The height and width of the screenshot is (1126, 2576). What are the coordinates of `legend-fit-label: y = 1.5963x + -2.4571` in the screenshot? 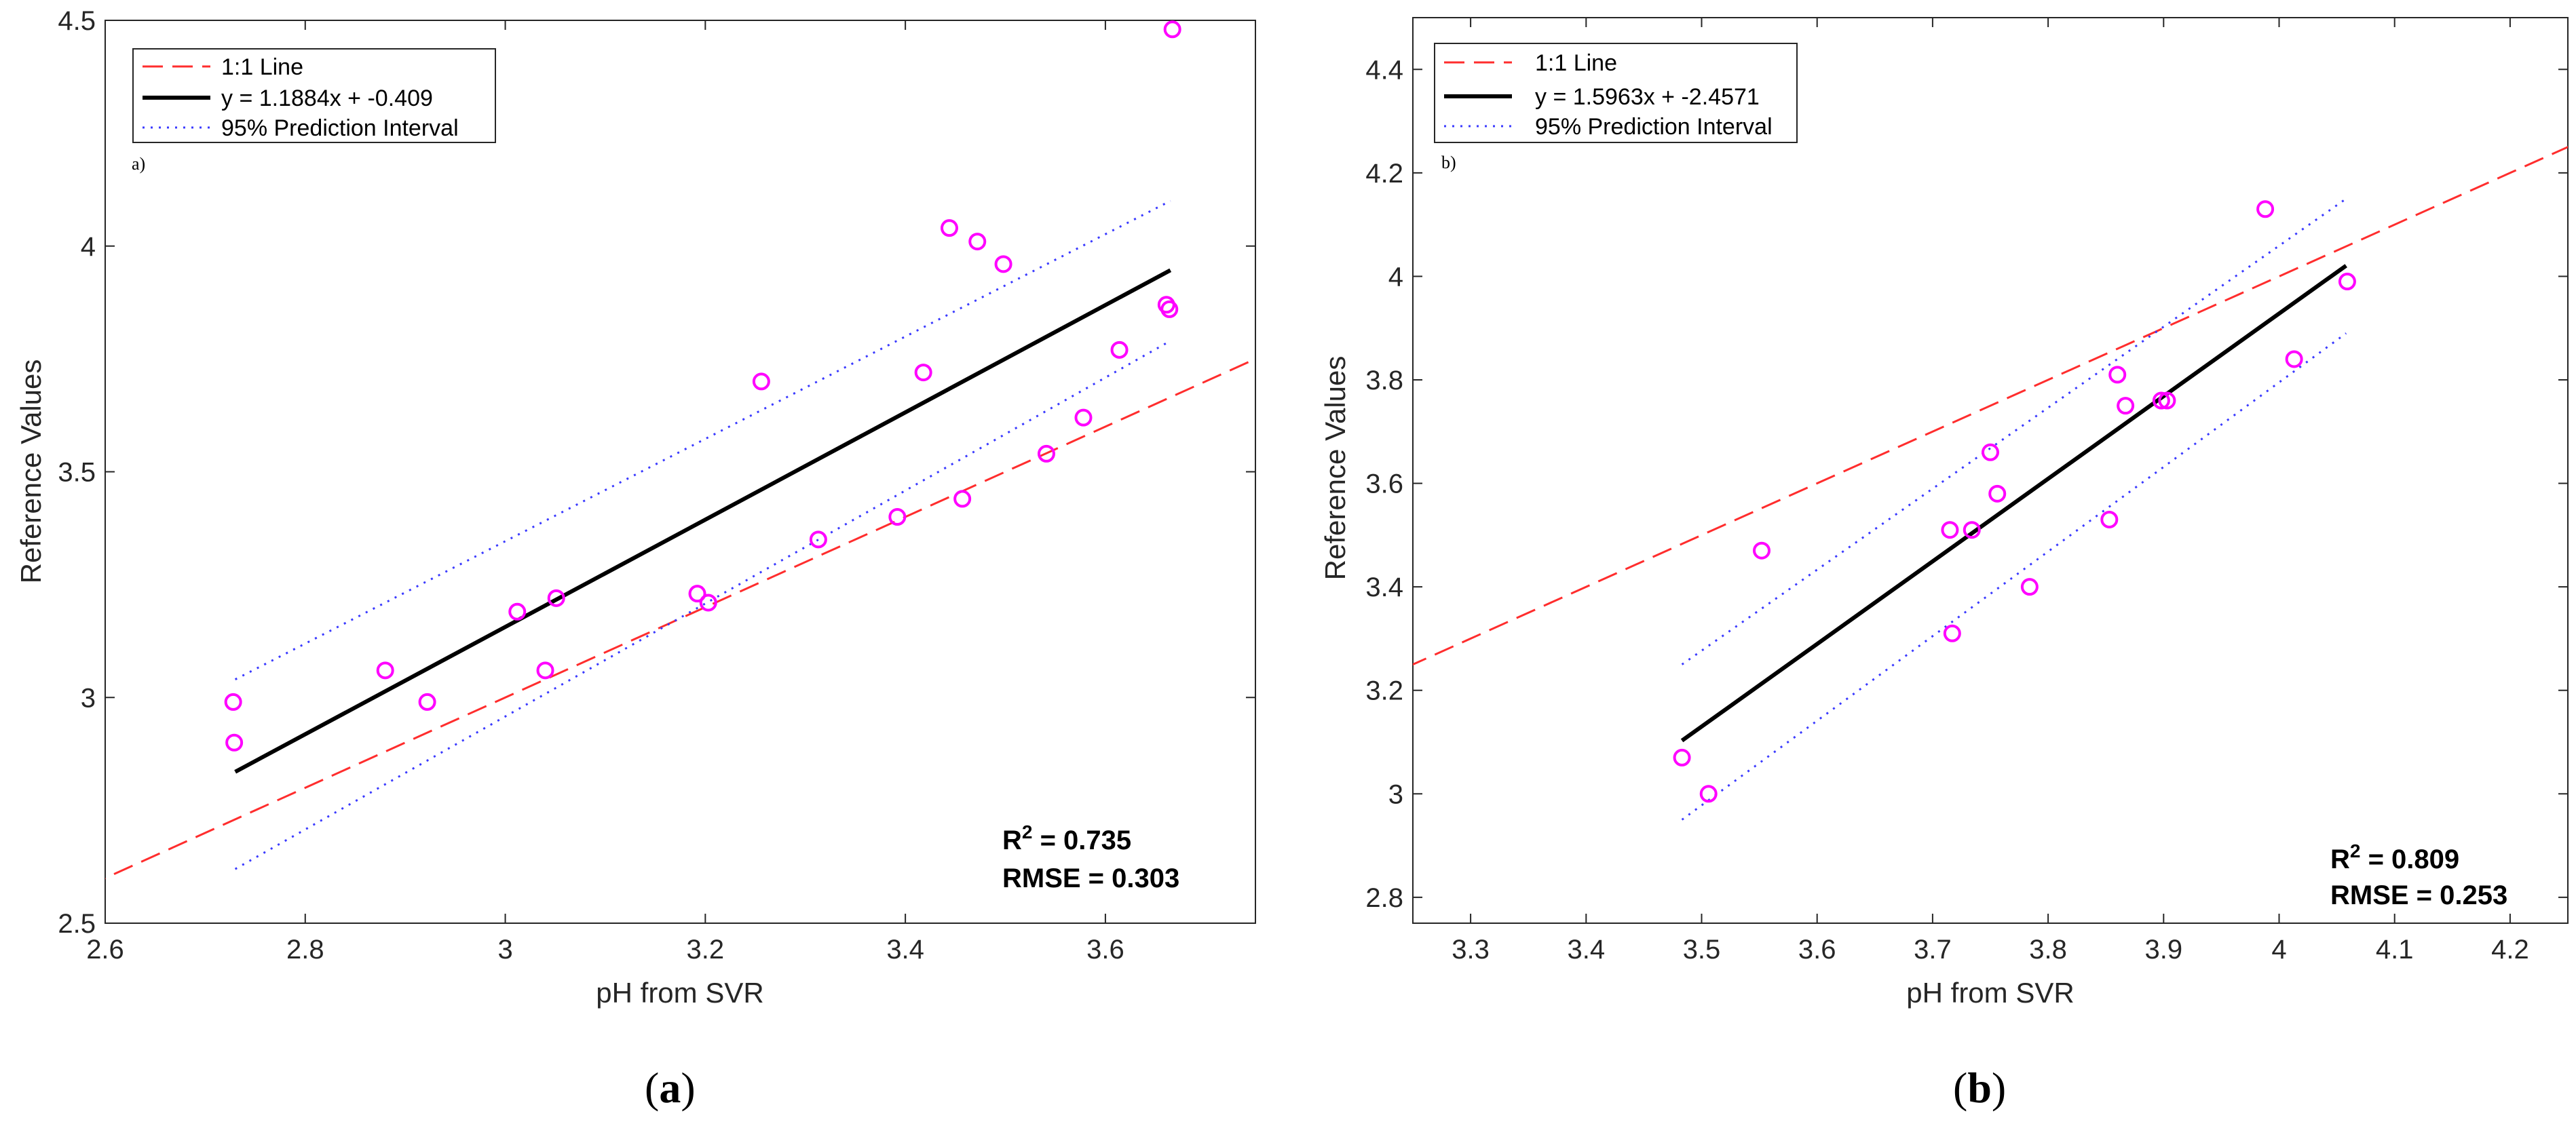 It's located at (1648, 97).